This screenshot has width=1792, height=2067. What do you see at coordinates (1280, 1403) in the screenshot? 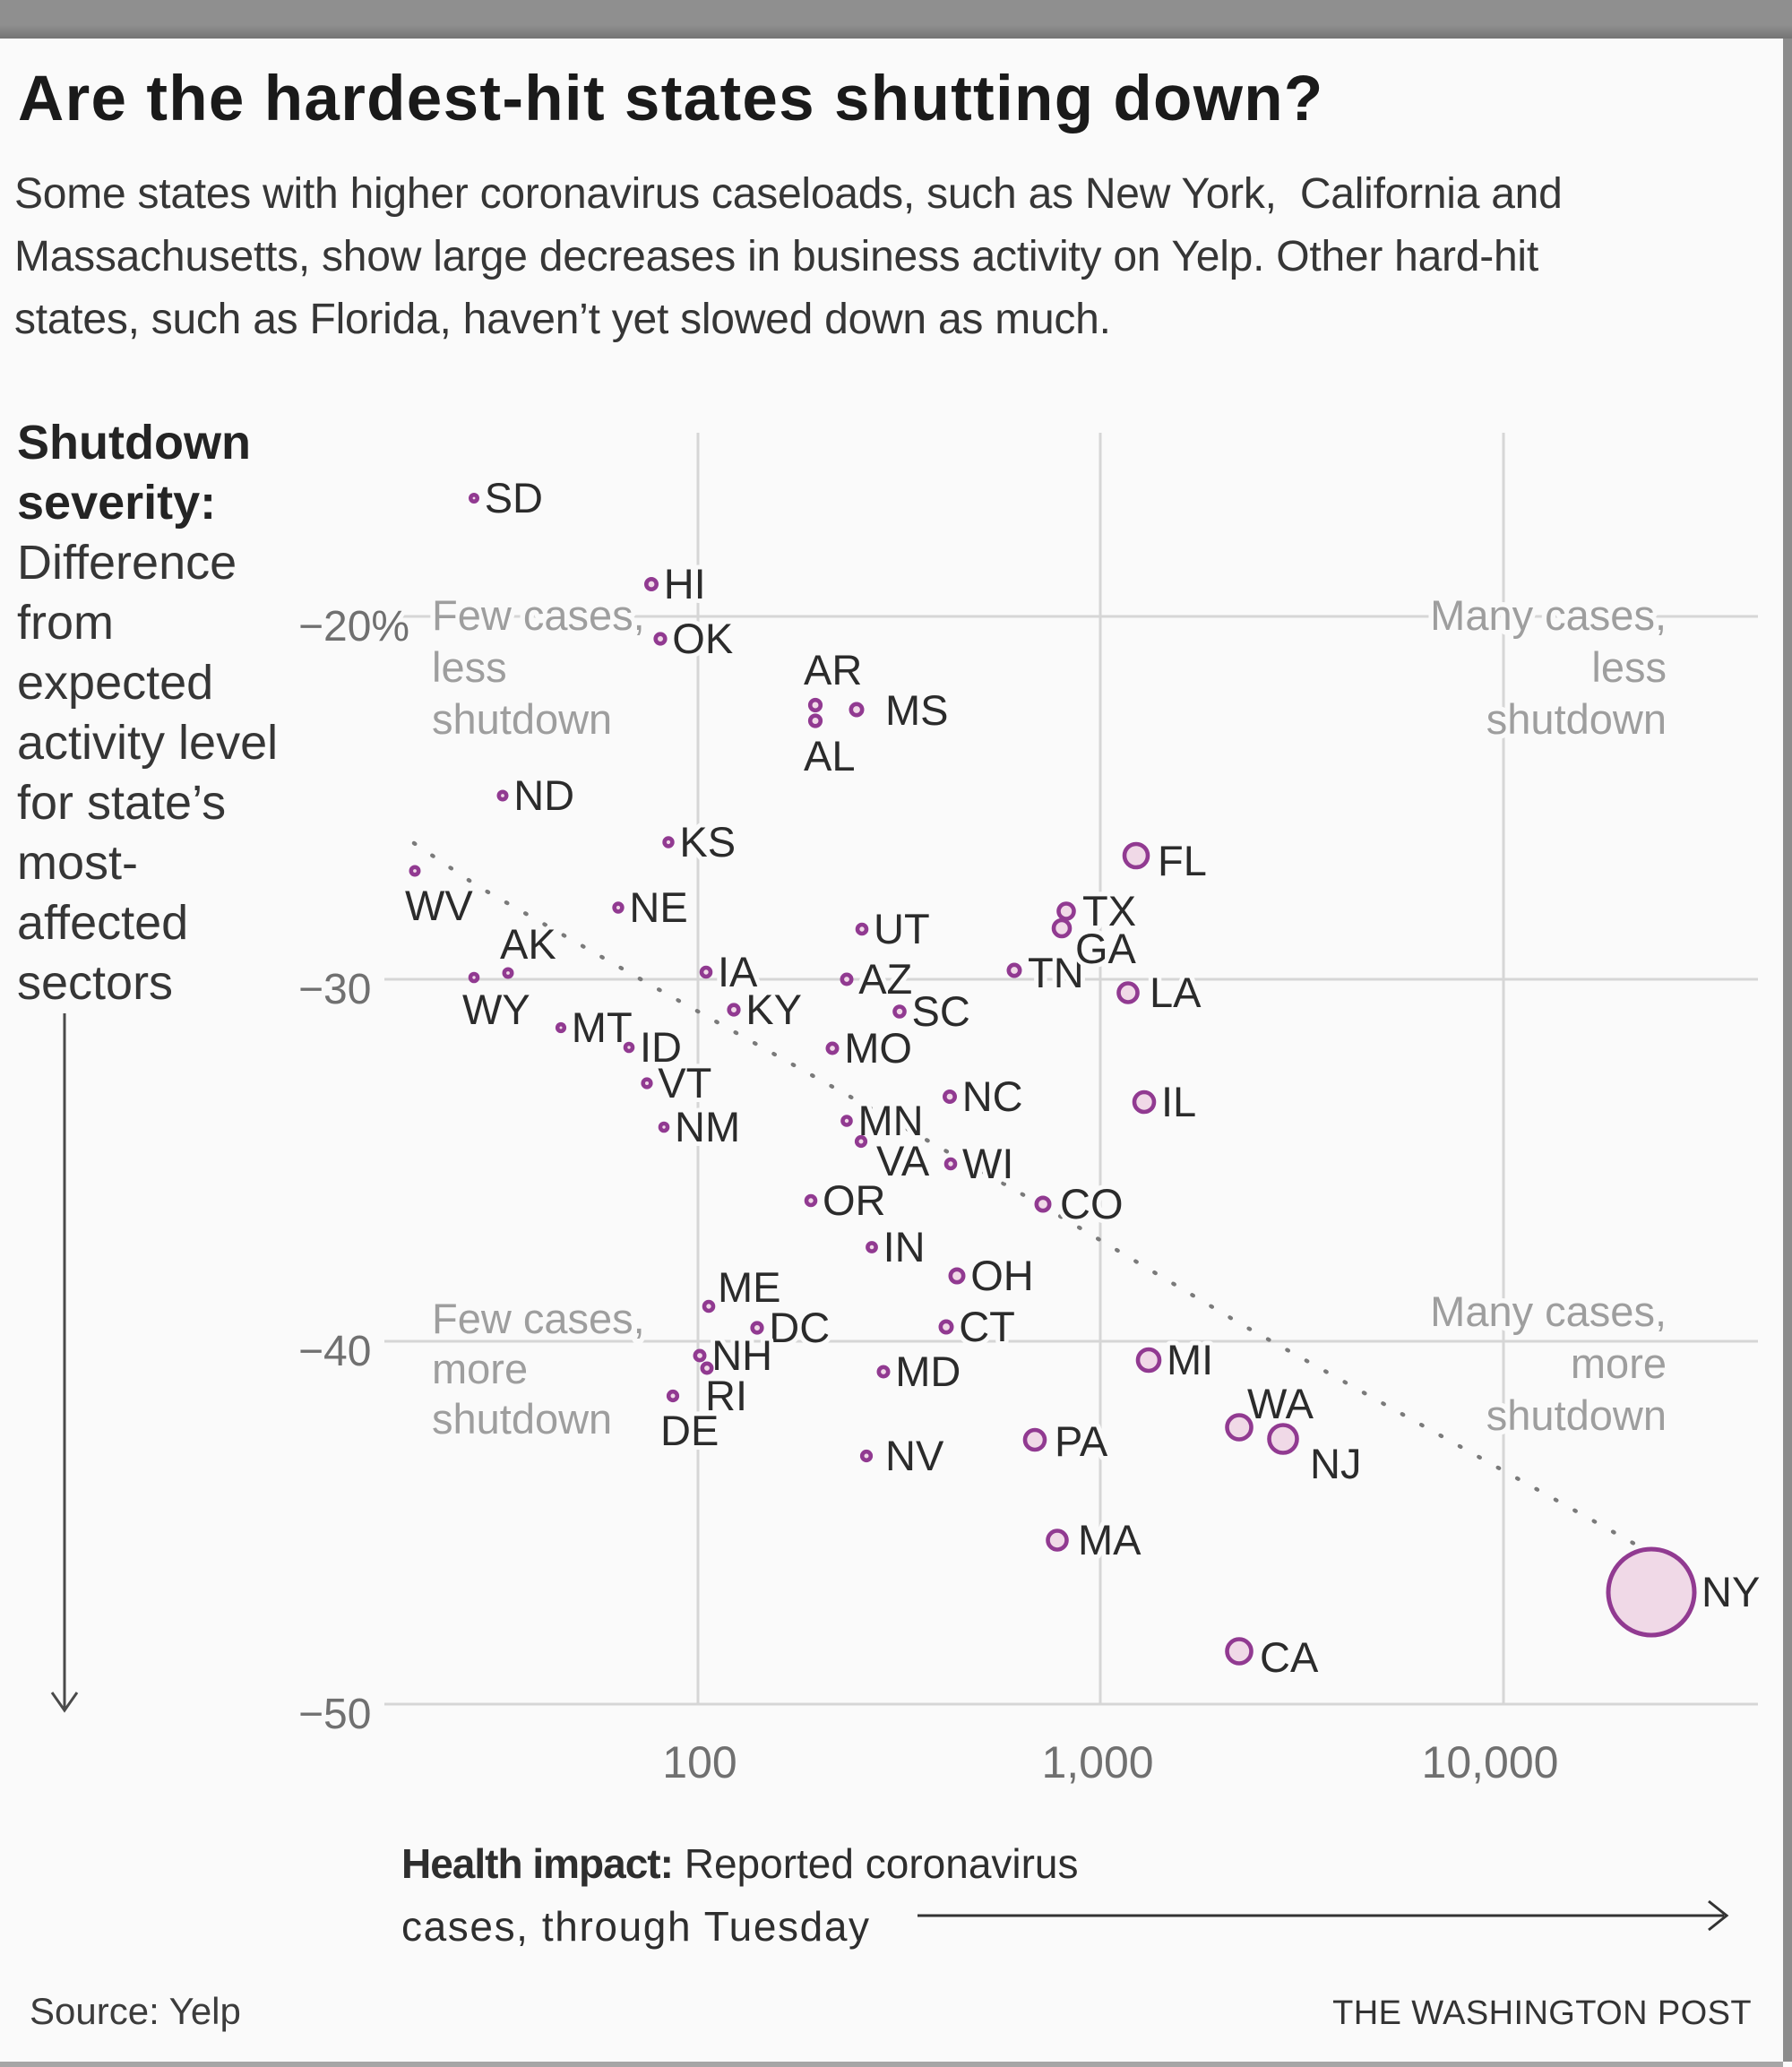
I see `svg-text: WA` at bounding box center [1280, 1403].